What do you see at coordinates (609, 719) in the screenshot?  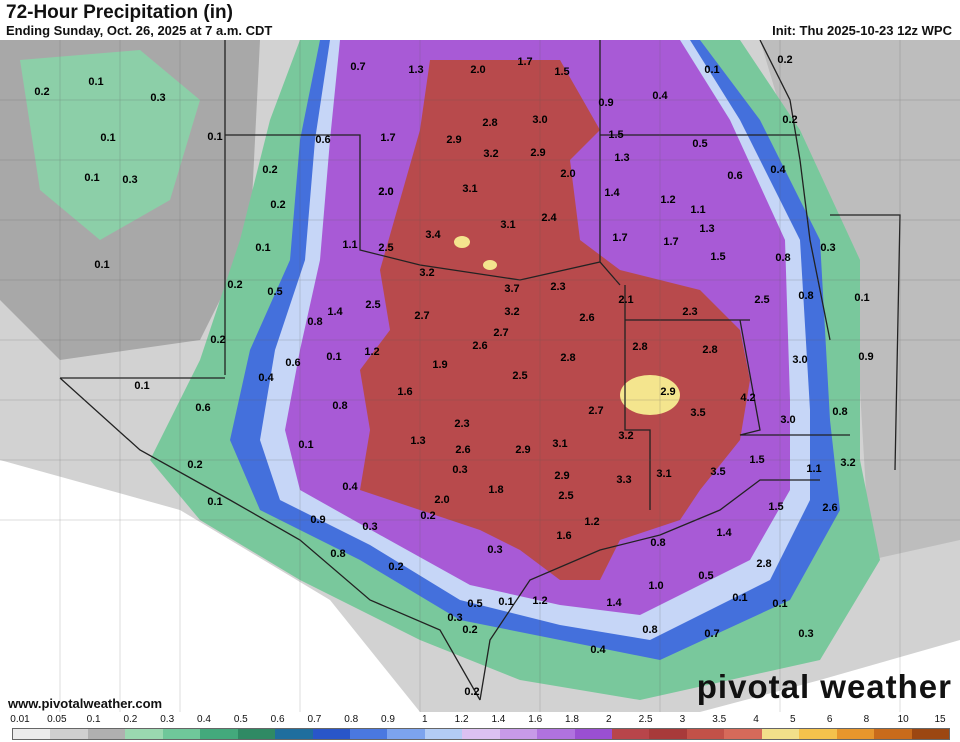 I see `legend-tick-label: 2` at bounding box center [609, 719].